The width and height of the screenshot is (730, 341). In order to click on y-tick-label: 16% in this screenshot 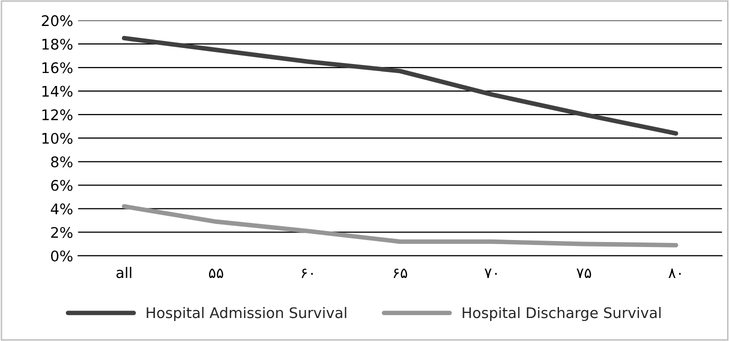, I will do `click(57, 68)`.